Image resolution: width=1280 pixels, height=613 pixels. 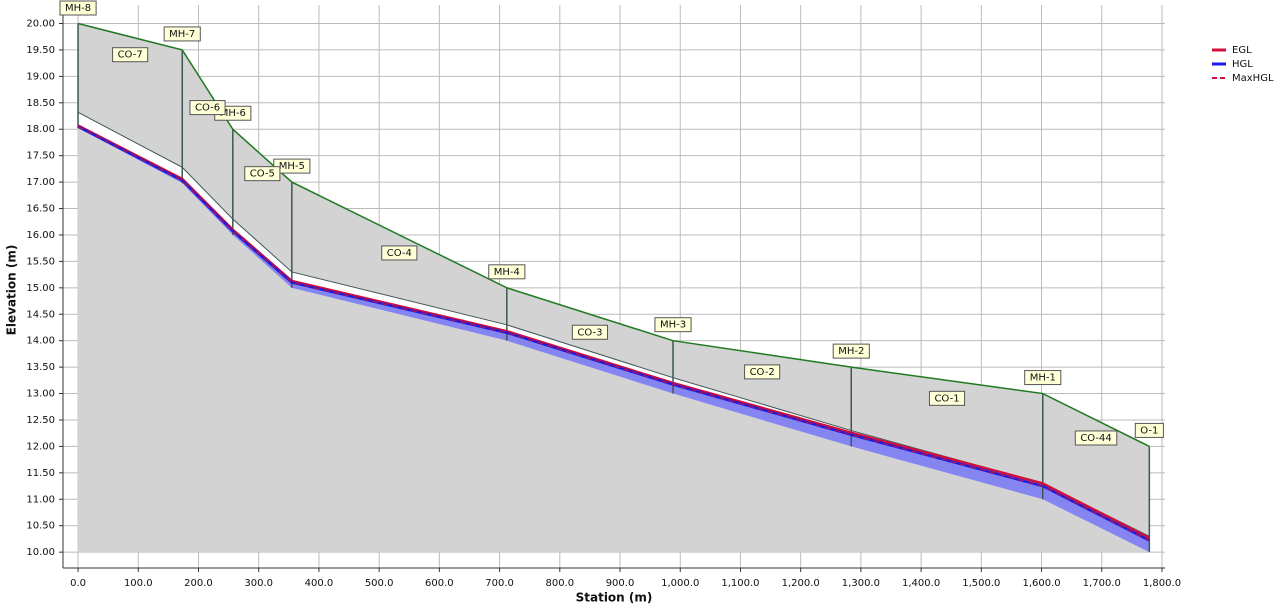 I want to click on pipe-label: CO-7, so click(x=130, y=55).